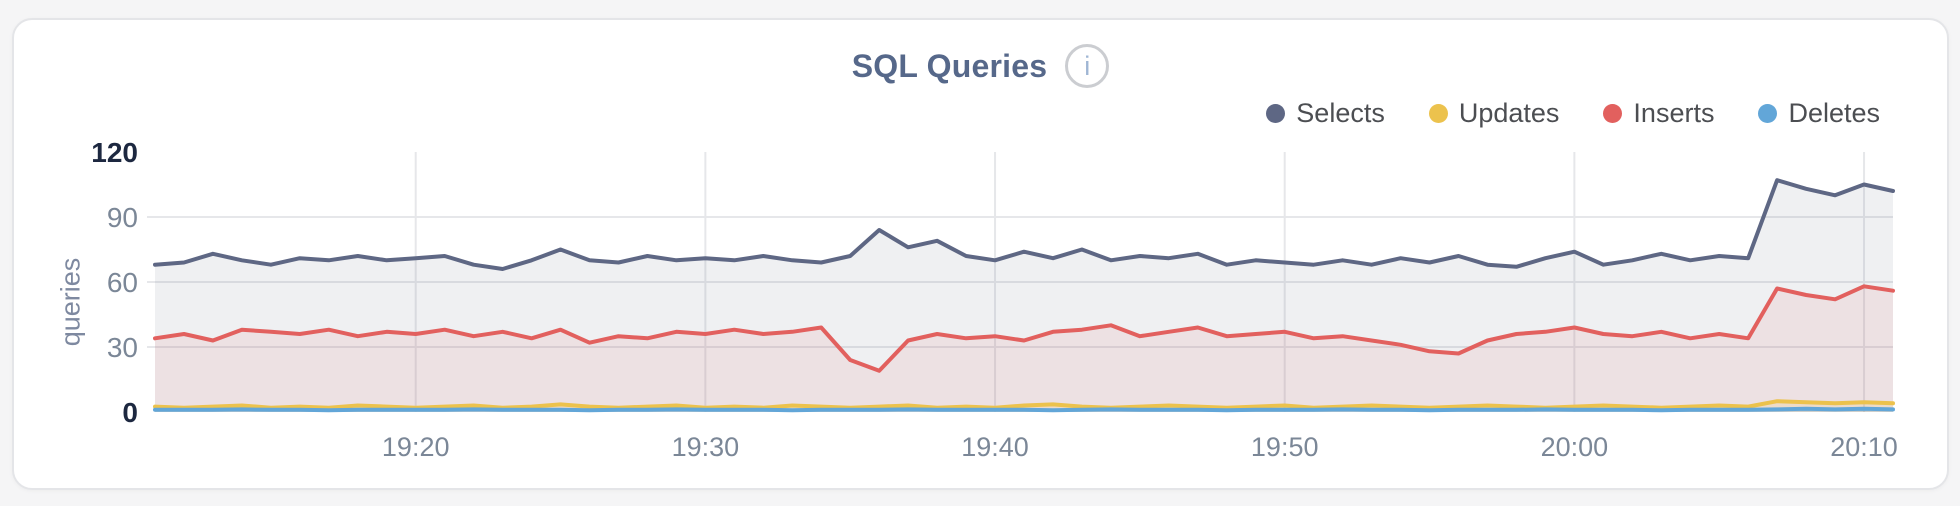 This screenshot has width=1960, height=506. What do you see at coordinates (114, 152) in the screenshot?
I see `y-tick-label: 120` at bounding box center [114, 152].